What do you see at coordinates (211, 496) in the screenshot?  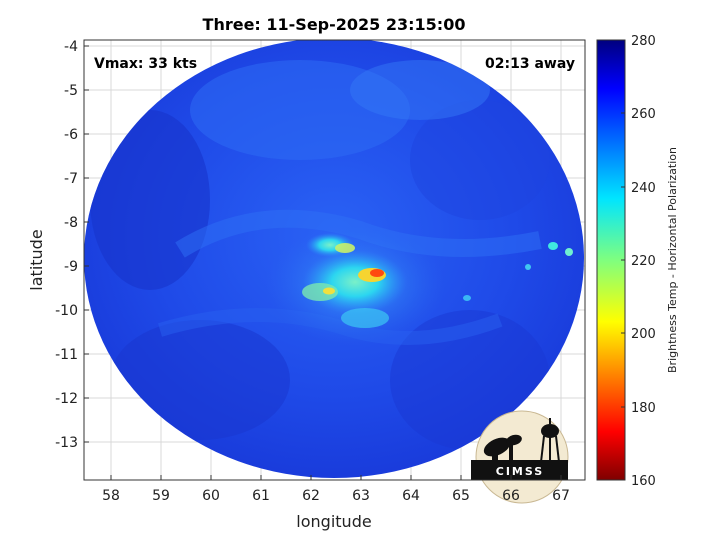 I see `x-tick-label: 60` at bounding box center [211, 496].